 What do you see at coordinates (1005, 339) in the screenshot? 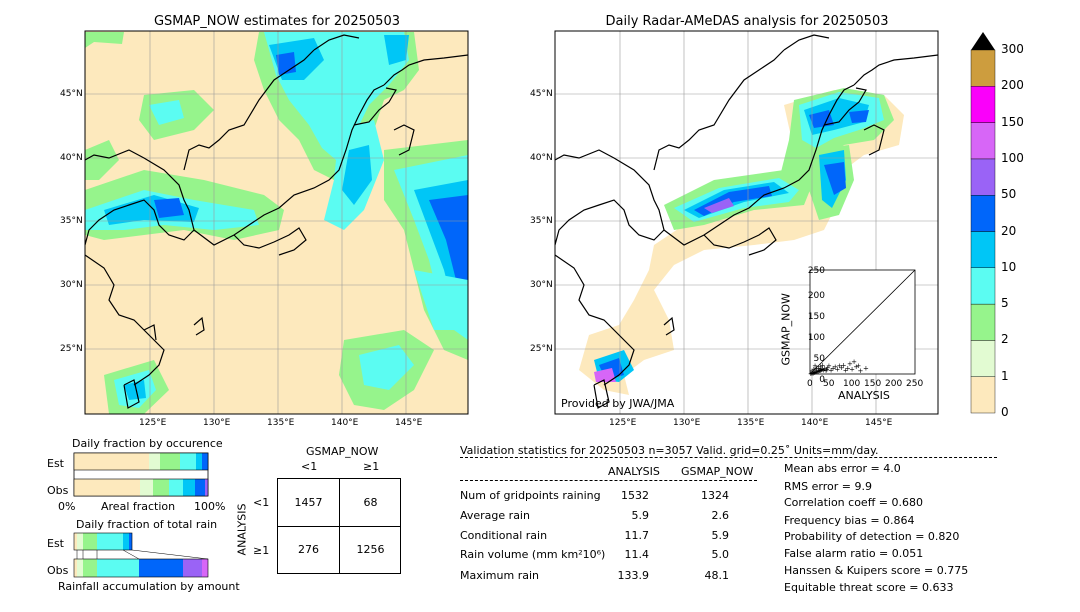
I see `colorbar-tick-label: 2` at bounding box center [1005, 339].